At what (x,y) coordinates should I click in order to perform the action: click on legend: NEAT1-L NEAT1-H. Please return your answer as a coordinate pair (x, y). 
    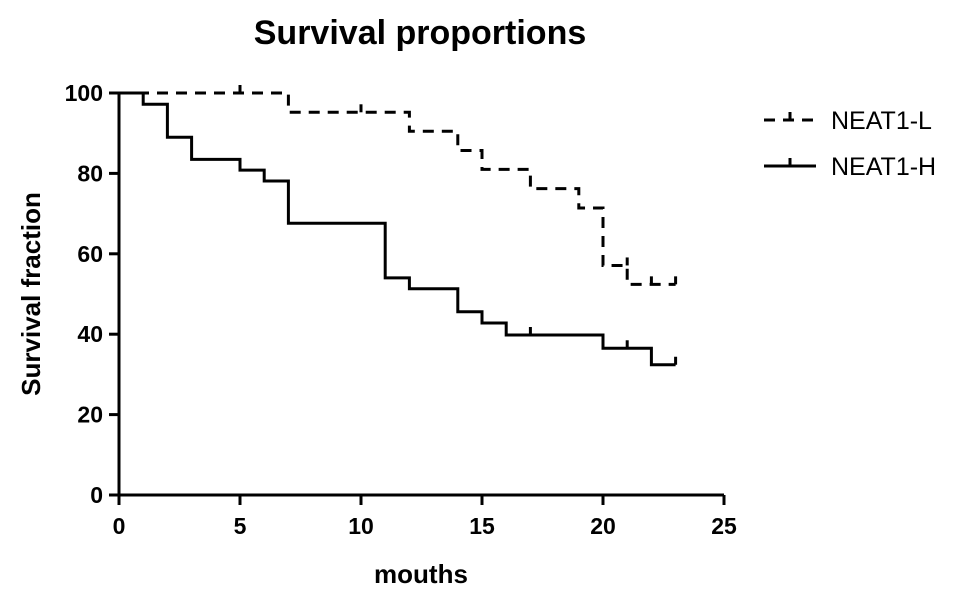
    Looking at the image, I should click on (850, 144).